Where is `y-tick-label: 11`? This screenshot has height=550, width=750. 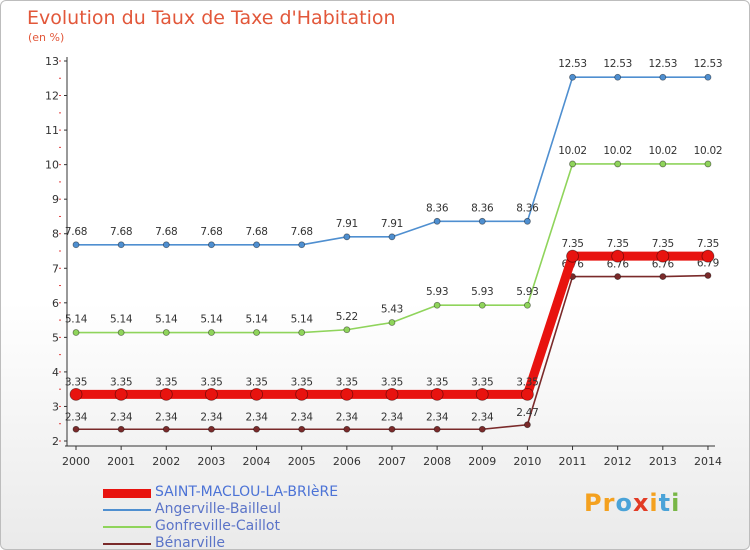
y-tick-label: 11 is located at coordinates (52, 130).